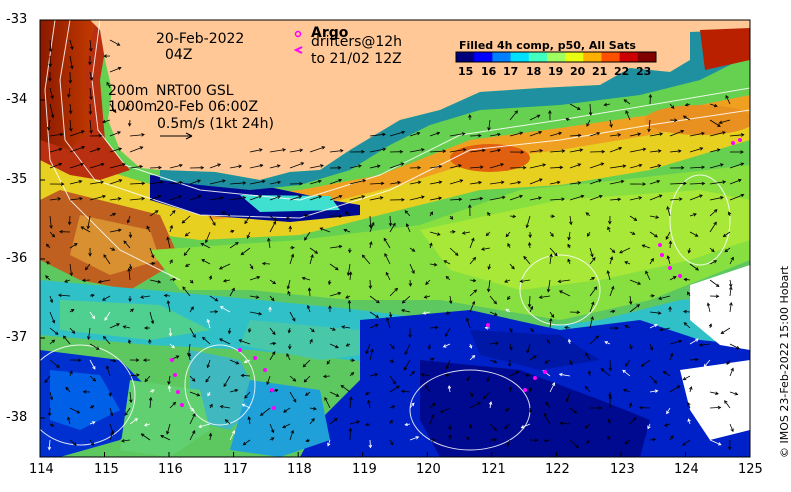 This screenshot has height=492, width=791. Describe the element at coordinates (750, 469) in the screenshot. I see `x-tick-label: 125` at that location.